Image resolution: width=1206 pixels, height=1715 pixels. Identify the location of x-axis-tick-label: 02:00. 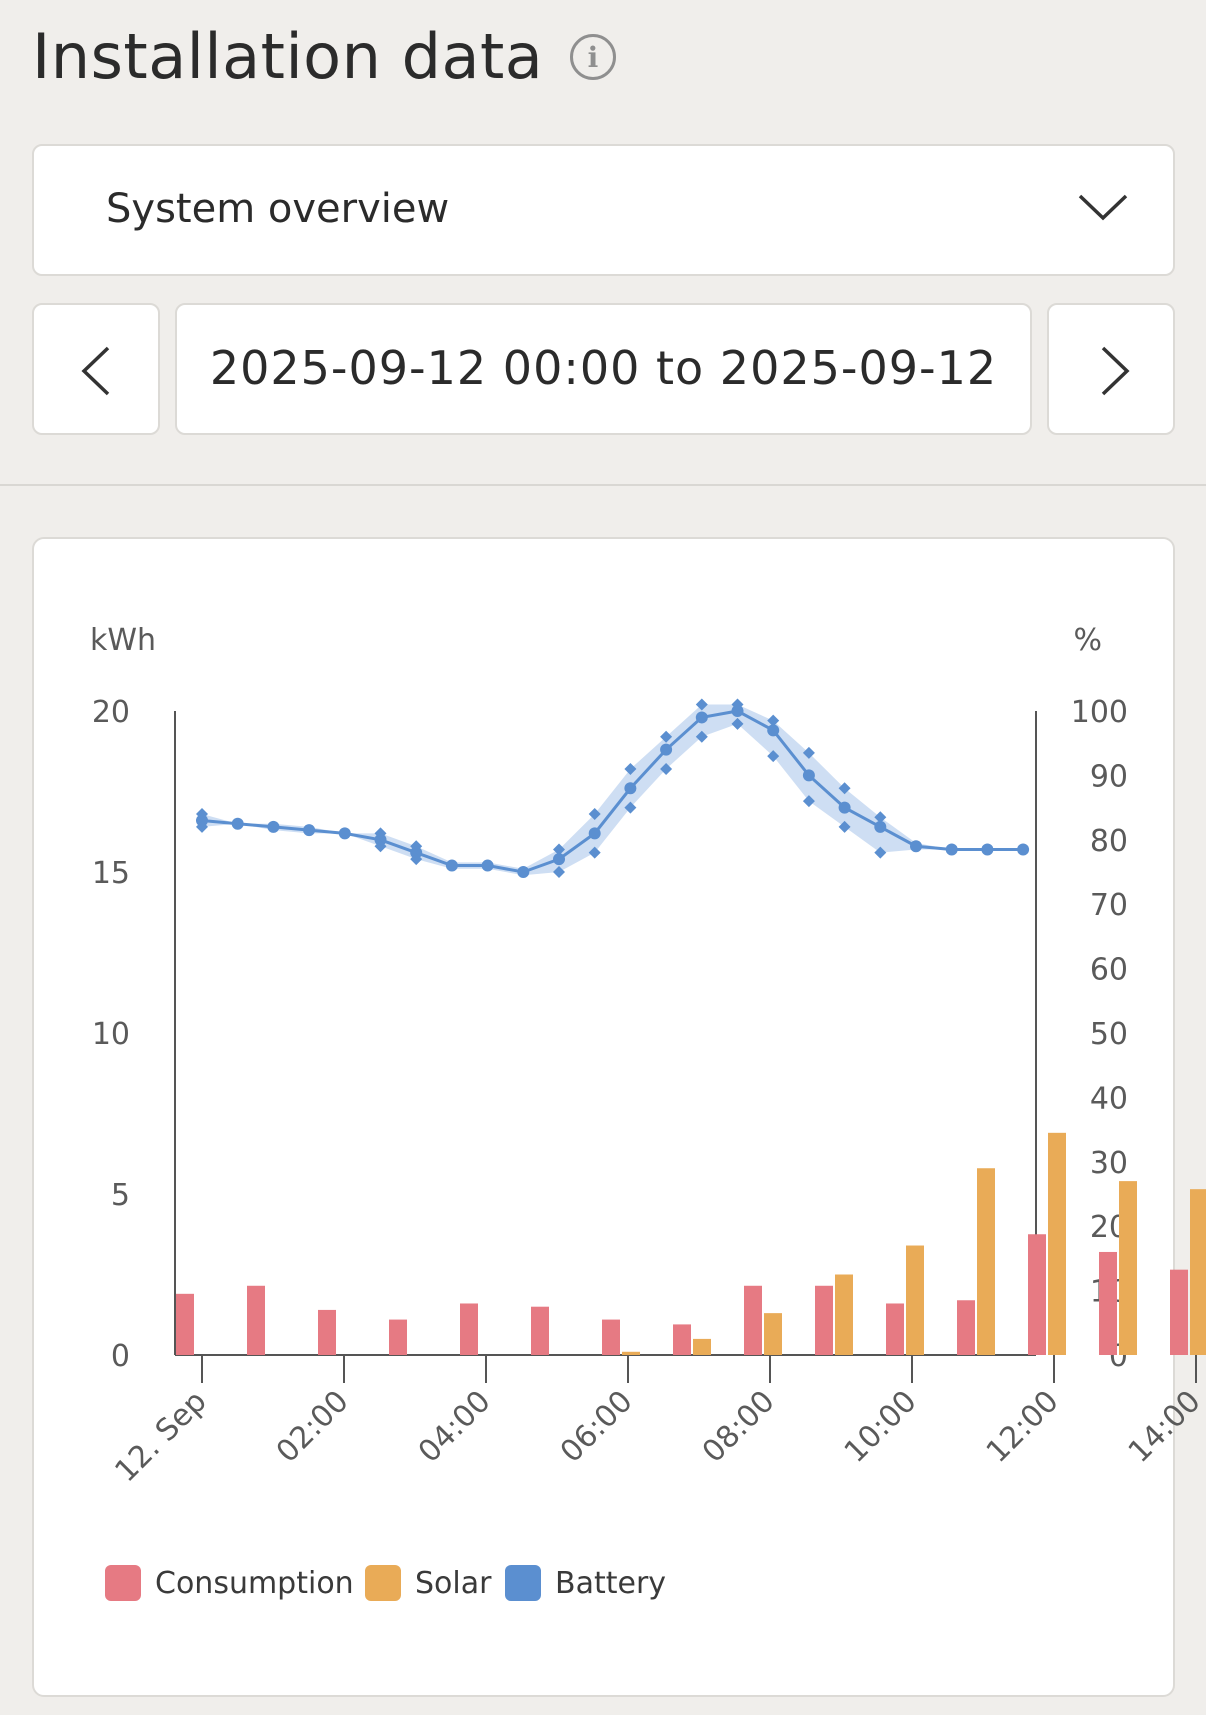
(313, 1427).